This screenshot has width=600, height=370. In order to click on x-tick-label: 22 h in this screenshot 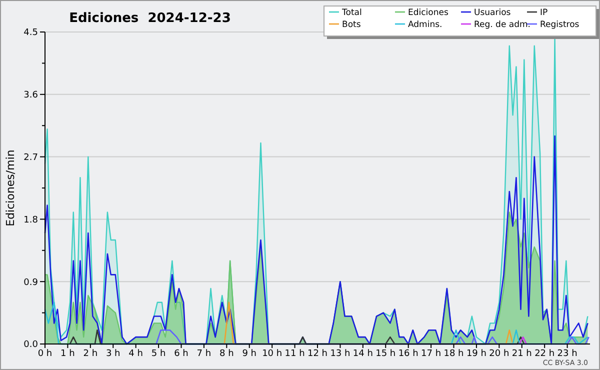, I will do `click(544, 354)`.